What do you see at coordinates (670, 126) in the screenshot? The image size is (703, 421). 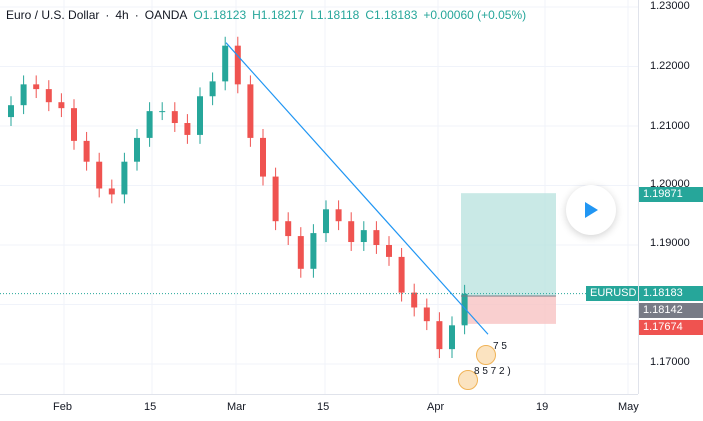 I see `price-tick: 1.21000` at bounding box center [670, 126].